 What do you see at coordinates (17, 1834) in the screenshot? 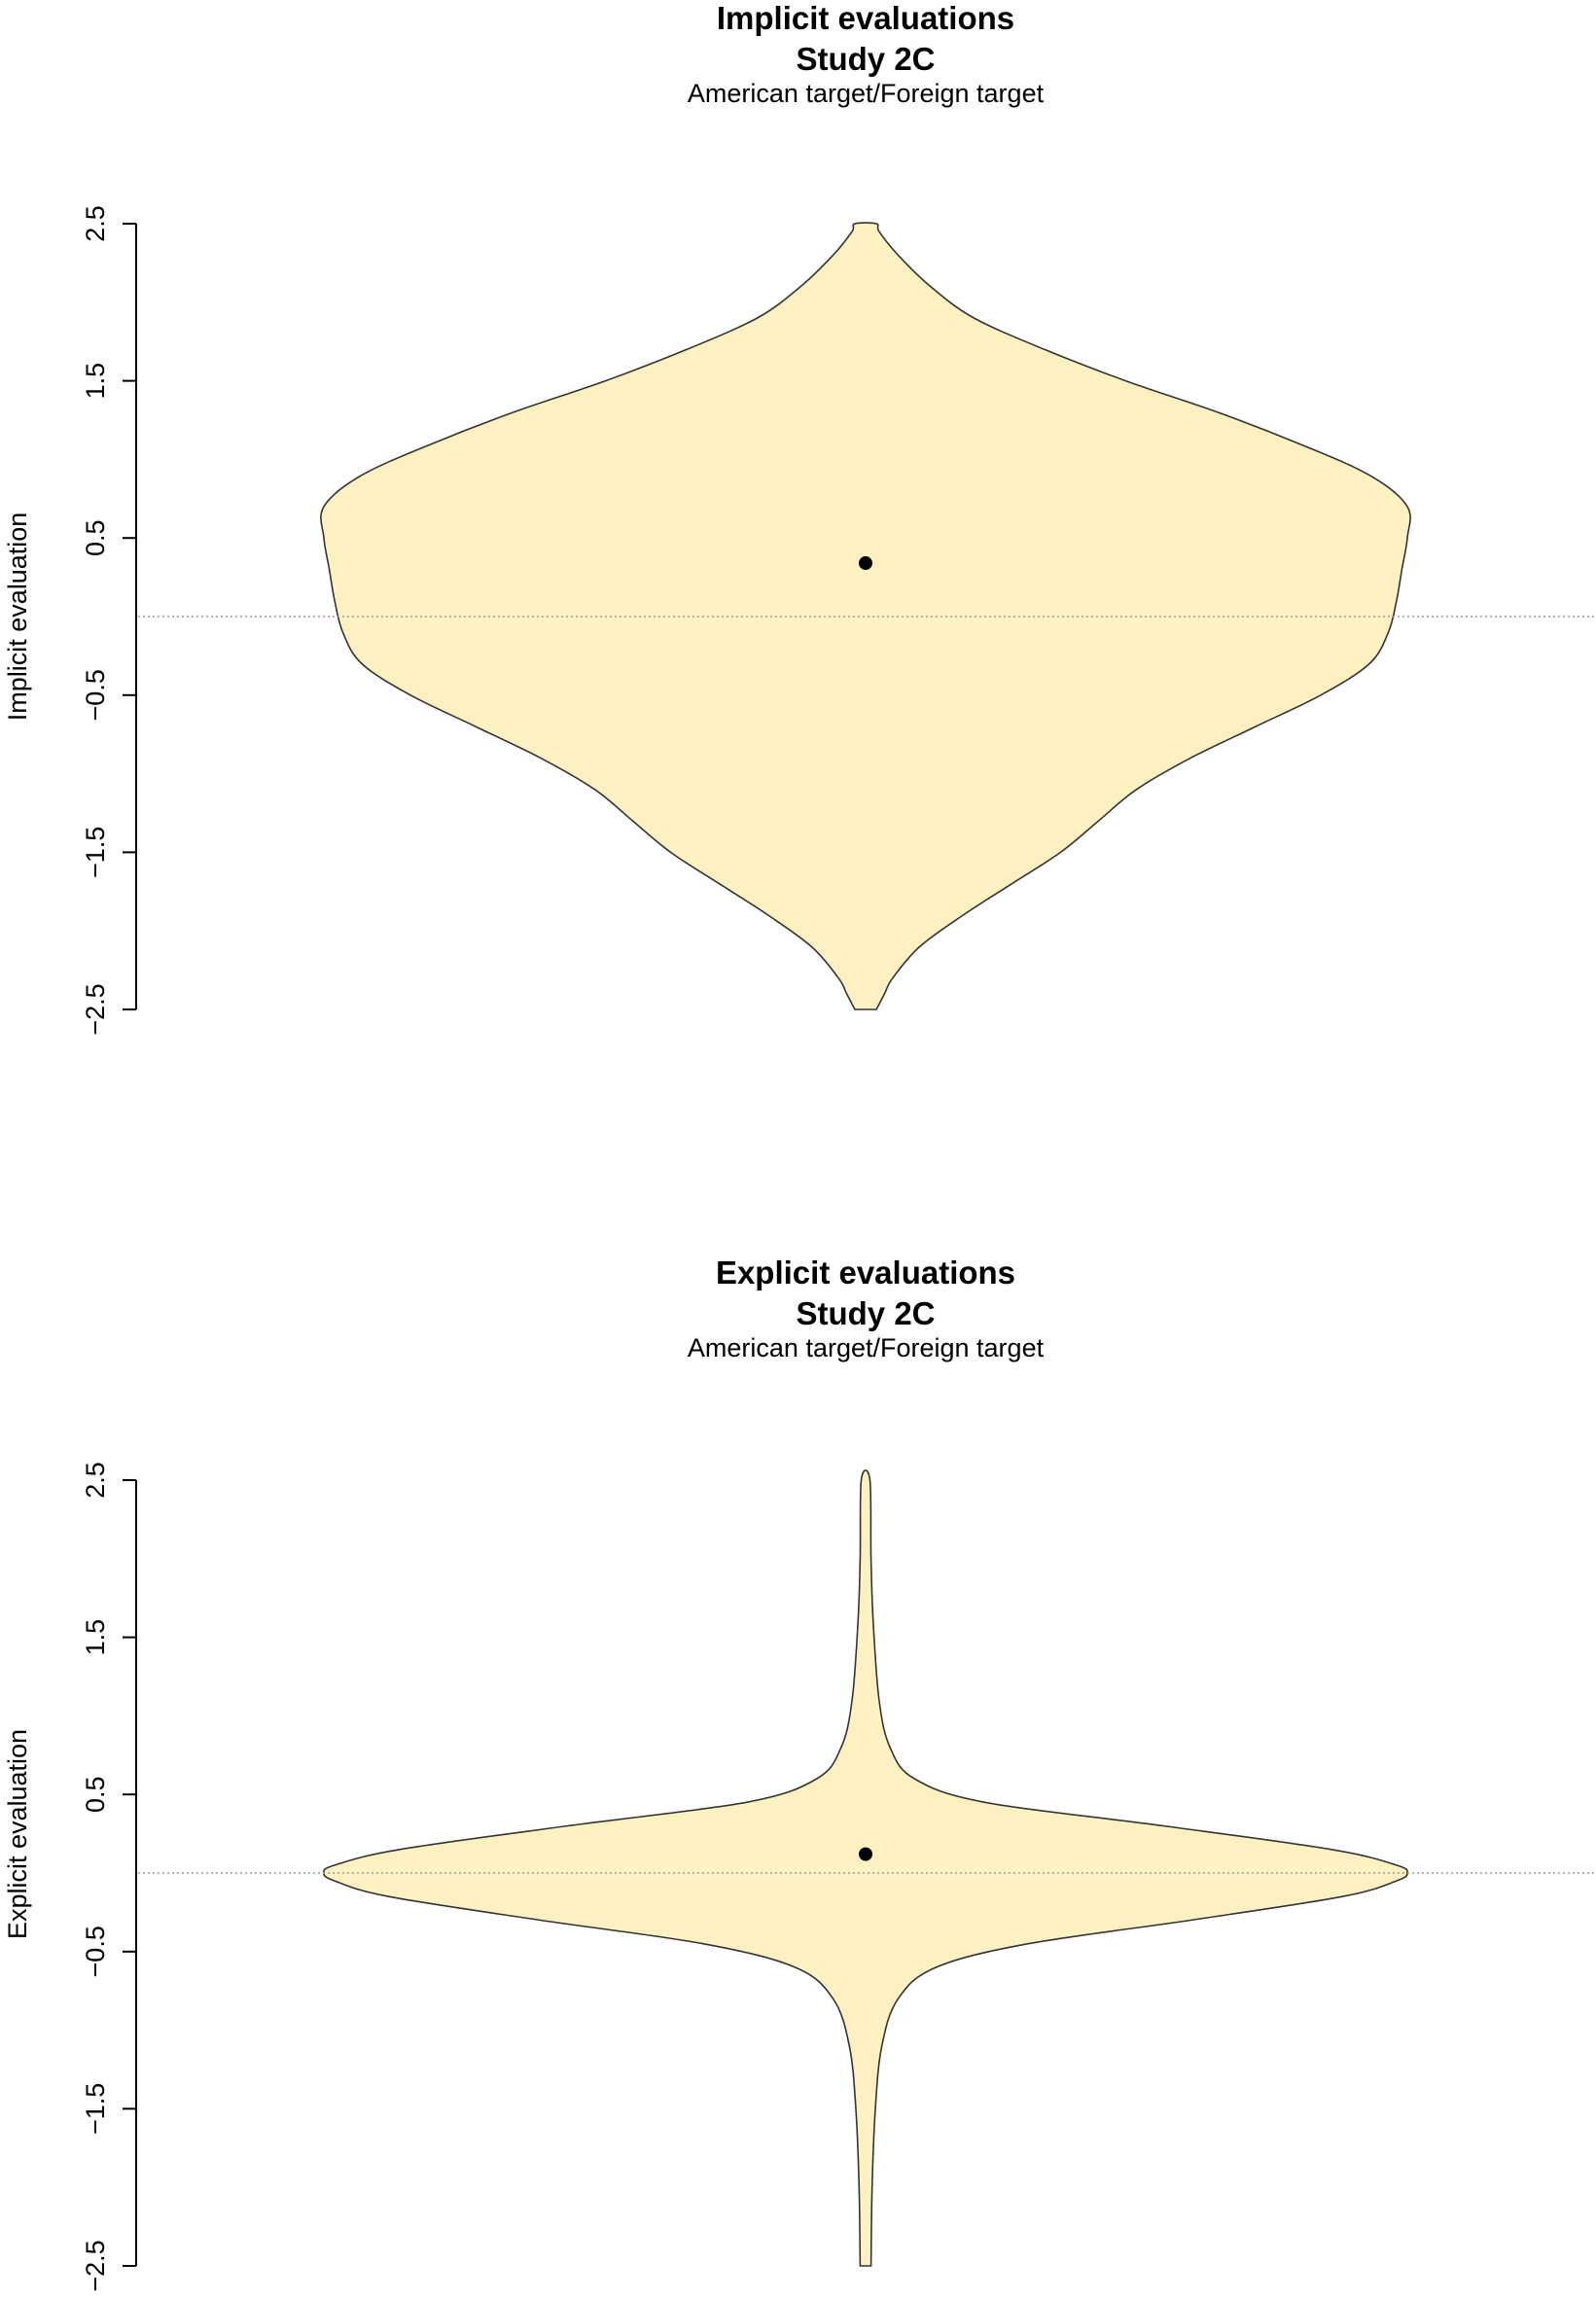
I see `y-axis-label: Explicit evaluation` at bounding box center [17, 1834].